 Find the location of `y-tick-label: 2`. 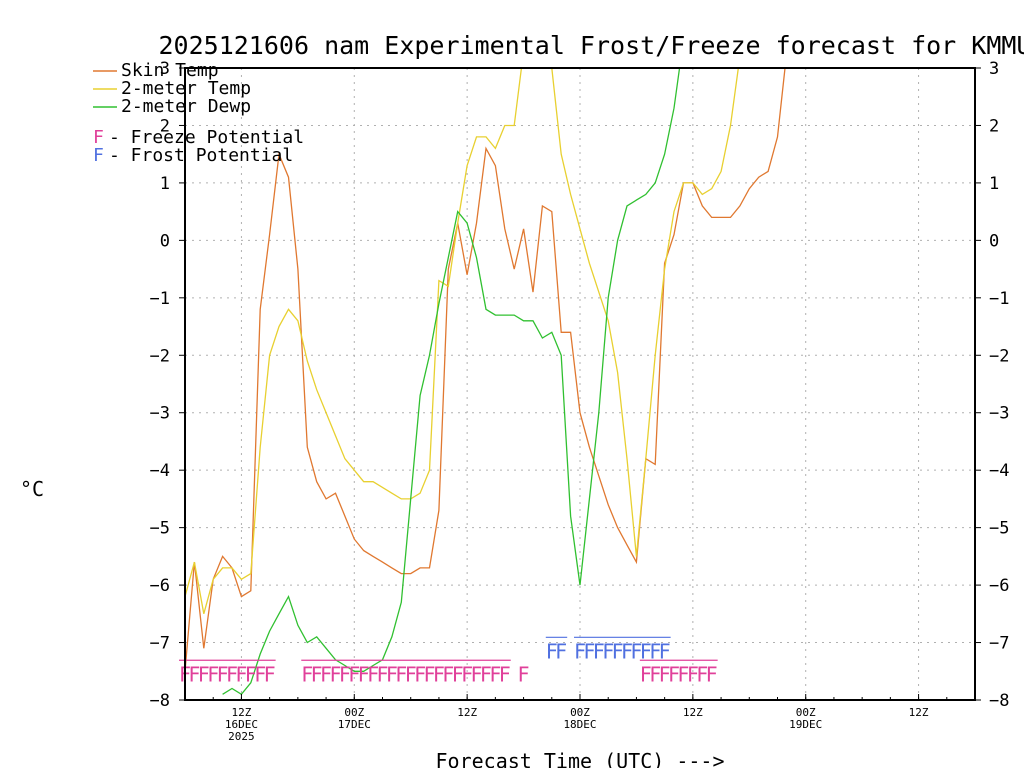

y-tick-label: 2 is located at coordinates (165, 126).